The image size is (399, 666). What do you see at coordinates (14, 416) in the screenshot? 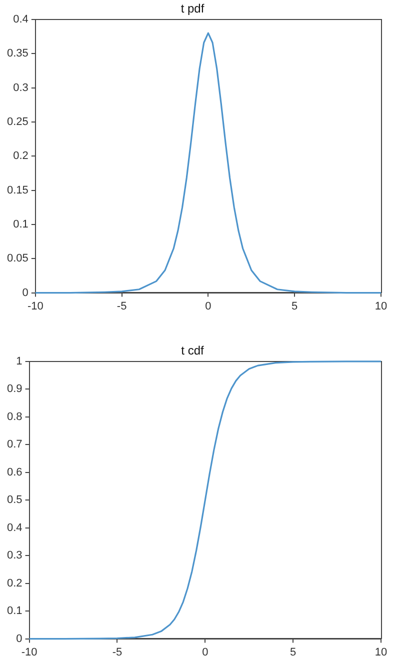
I see `y-tick-label: 0.8` at bounding box center [14, 416].